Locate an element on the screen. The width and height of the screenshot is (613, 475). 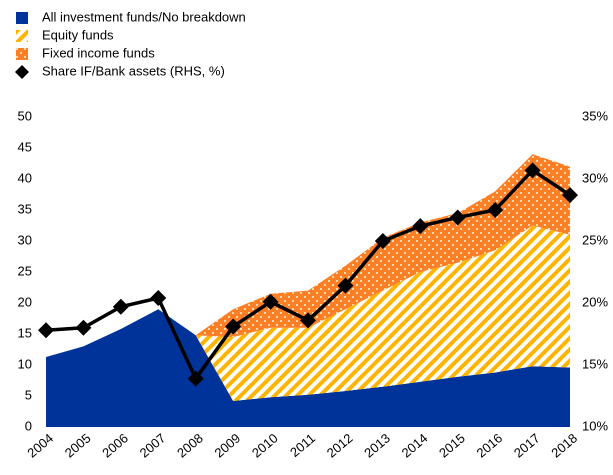
y2-tick-label: 15% is located at coordinates (595, 363).